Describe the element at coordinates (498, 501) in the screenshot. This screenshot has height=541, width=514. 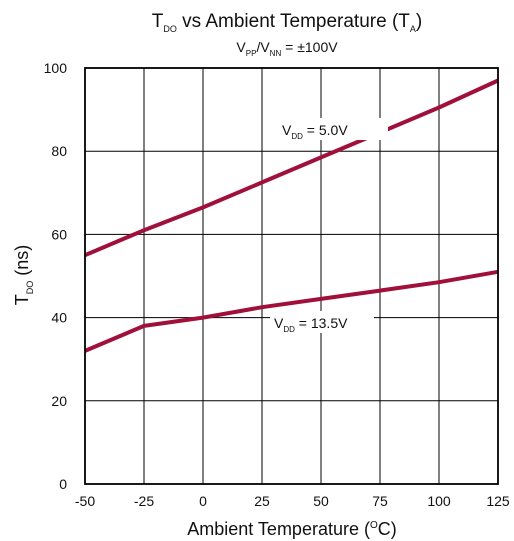
I see `x-tick-label: 125` at that location.